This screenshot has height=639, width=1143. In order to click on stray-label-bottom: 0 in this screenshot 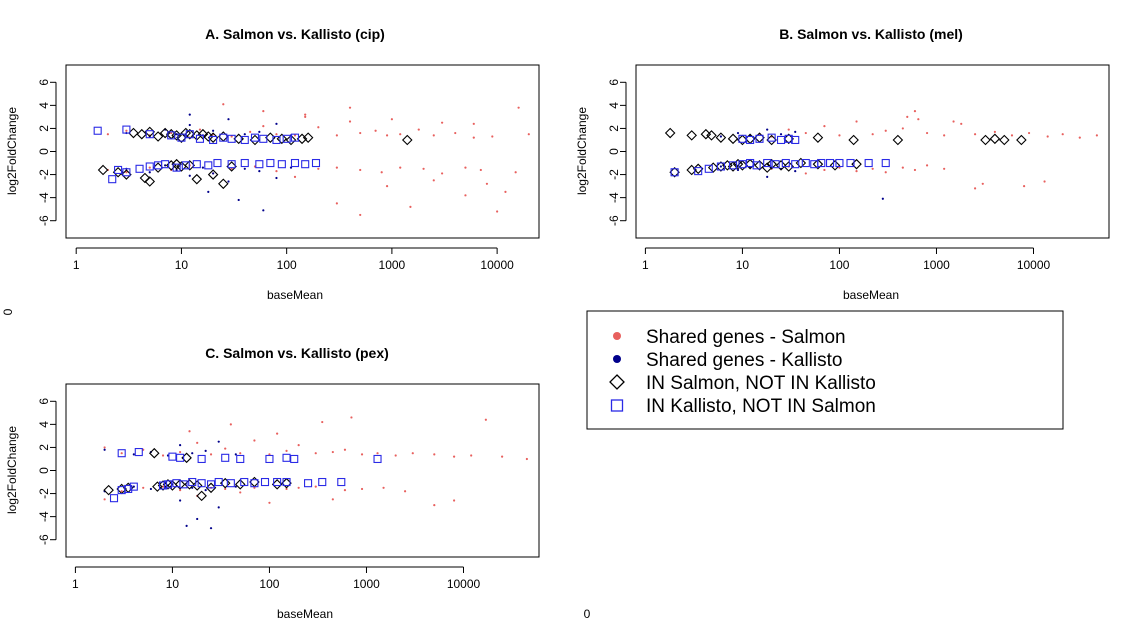, I will do `click(587, 614)`.